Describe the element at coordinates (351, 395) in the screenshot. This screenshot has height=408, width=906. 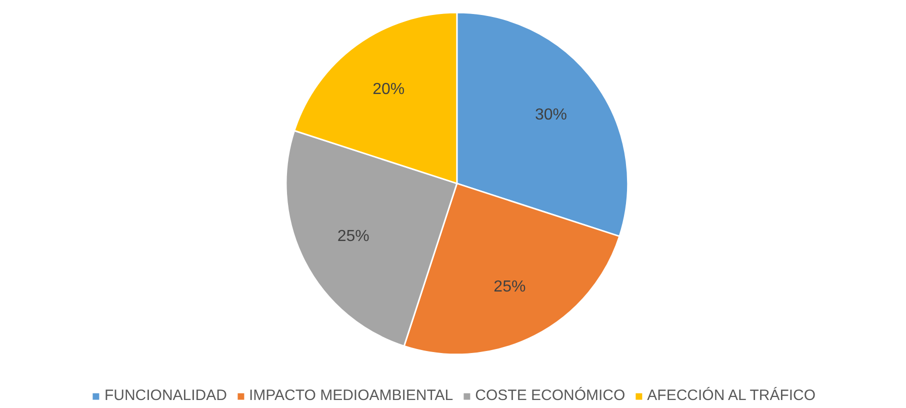
I see `legend-label: IMPACTO MEDIOAMBIENTAL` at that location.